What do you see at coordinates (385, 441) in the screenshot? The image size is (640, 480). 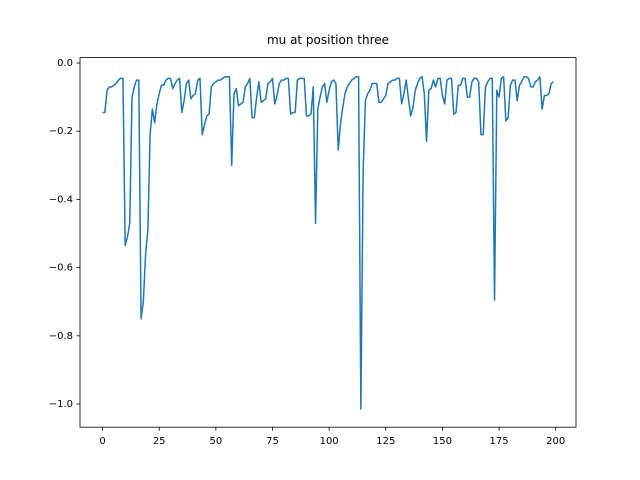 I see `x-tick-label: 125` at bounding box center [385, 441].